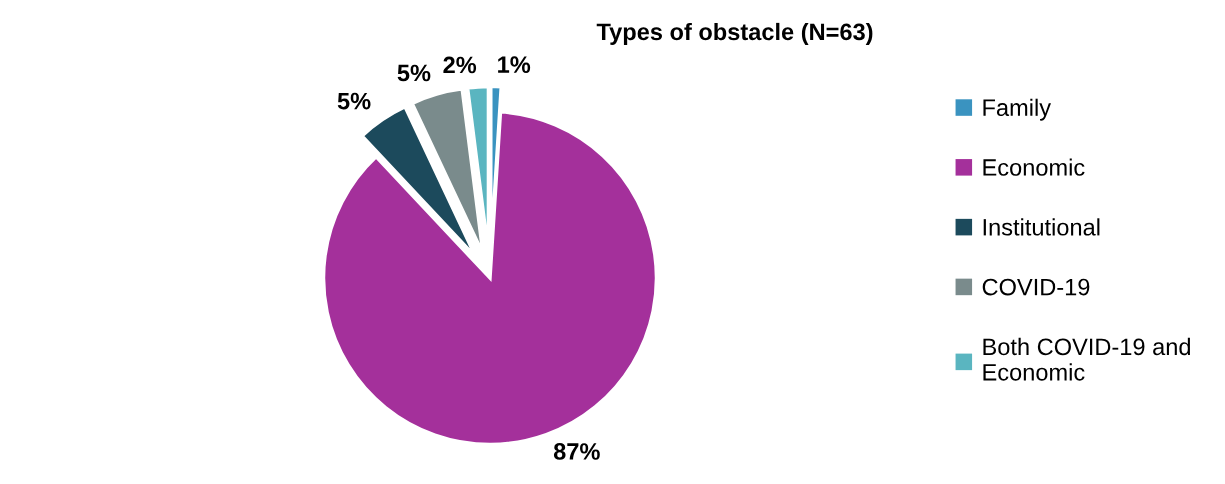 The width and height of the screenshot is (1225, 484). Describe the element at coordinates (1041, 227) in the screenshot. I see `legend-label: Institutional` at that location.